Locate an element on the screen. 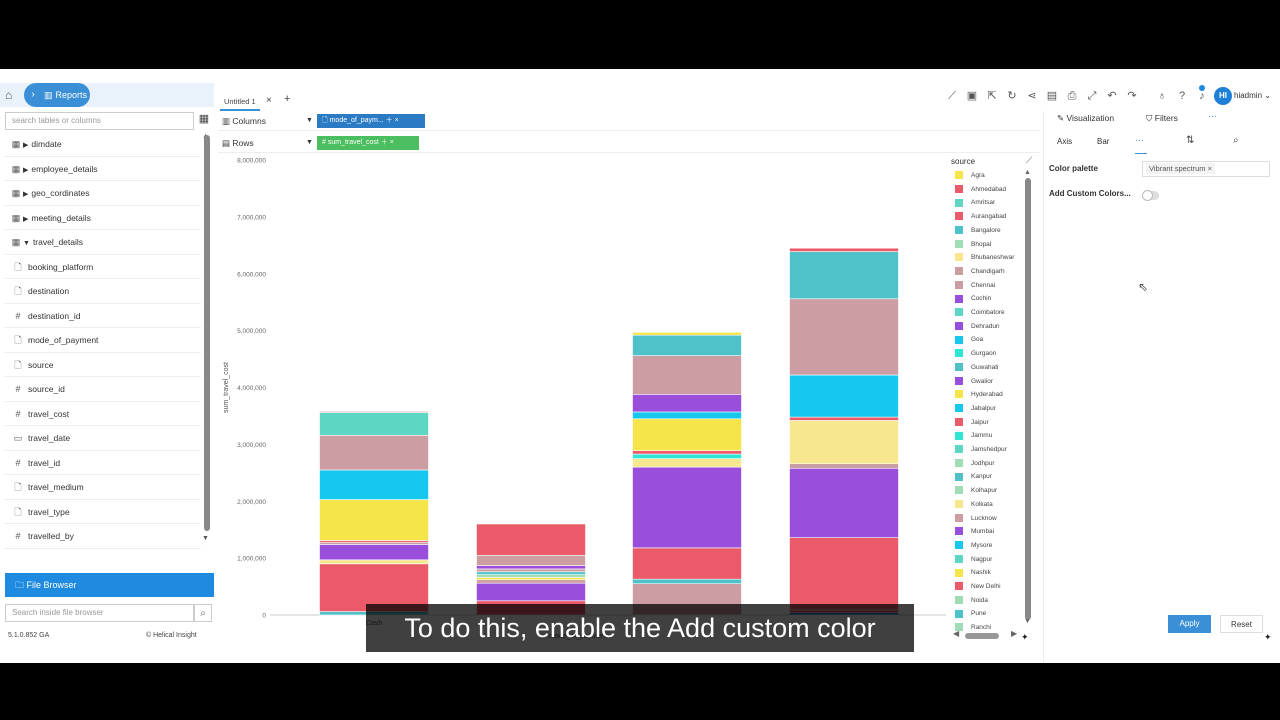 This screenshot has height=720, width=1280. legend-item: Jabalpur is located at coordinates (975, 411).